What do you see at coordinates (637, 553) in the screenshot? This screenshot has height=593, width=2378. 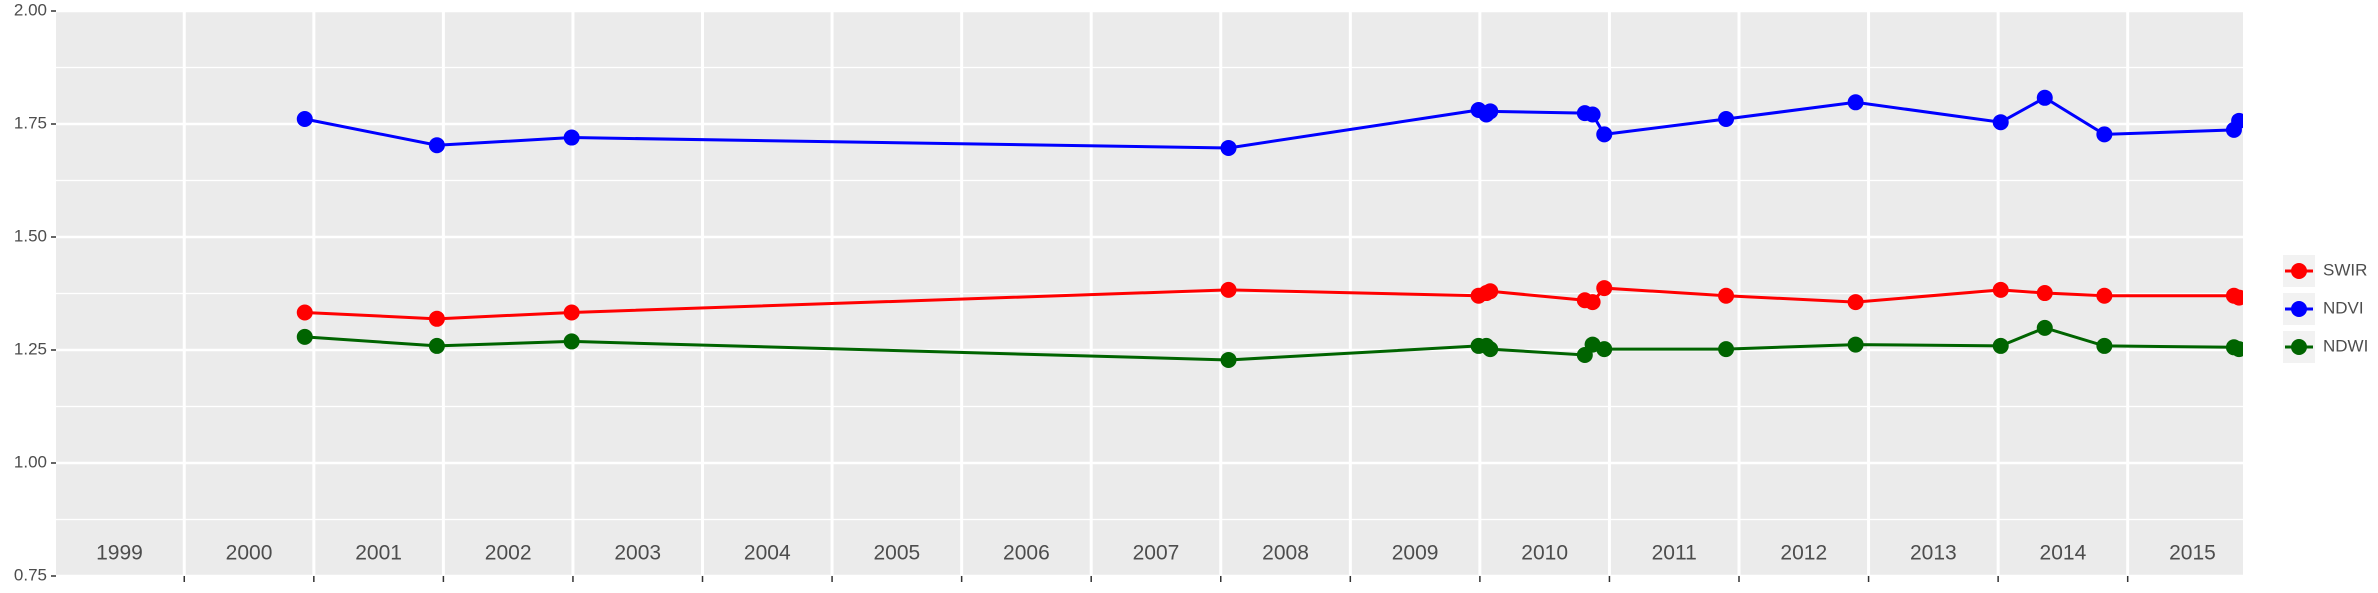 I see `x-tick-label: 2003` at bounding box center [637, 553].